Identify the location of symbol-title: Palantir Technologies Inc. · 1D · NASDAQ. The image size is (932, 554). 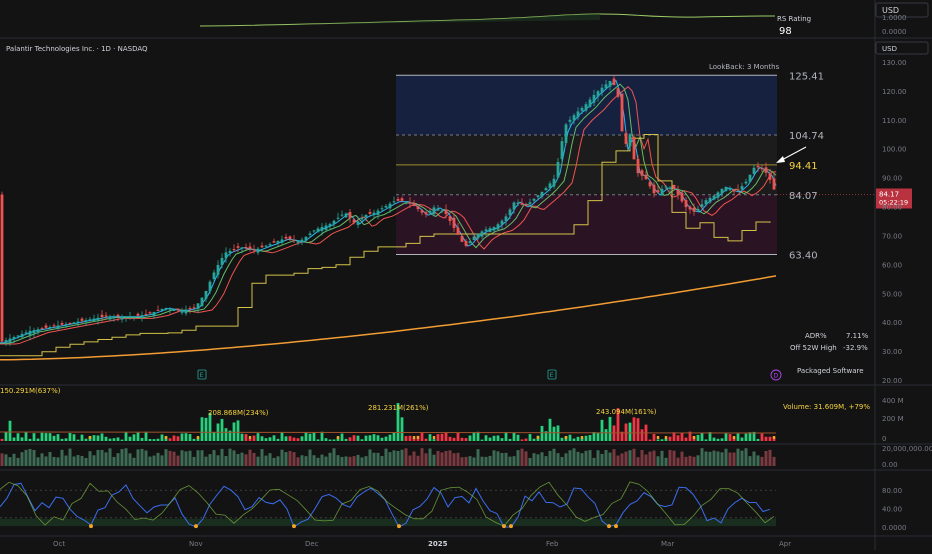
(77, 49).